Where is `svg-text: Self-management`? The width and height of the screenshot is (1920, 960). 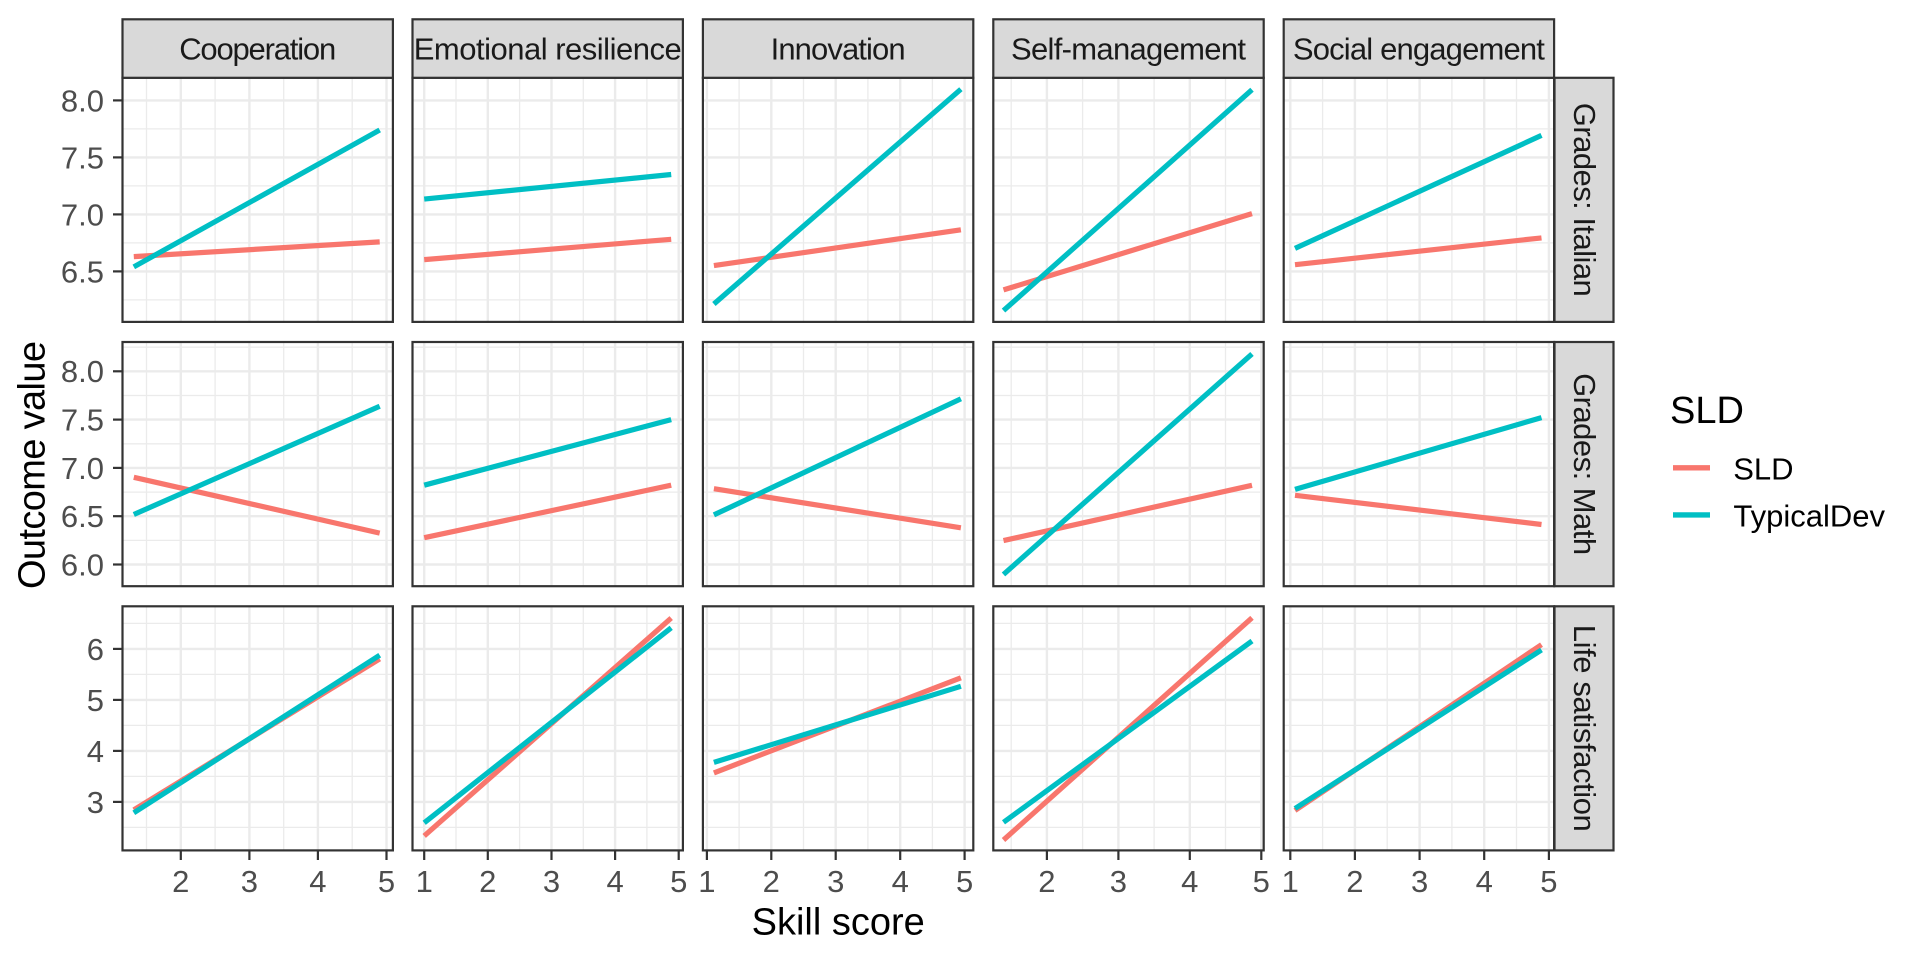
svg-text: Self-management is located at coordinates (1128, 49).